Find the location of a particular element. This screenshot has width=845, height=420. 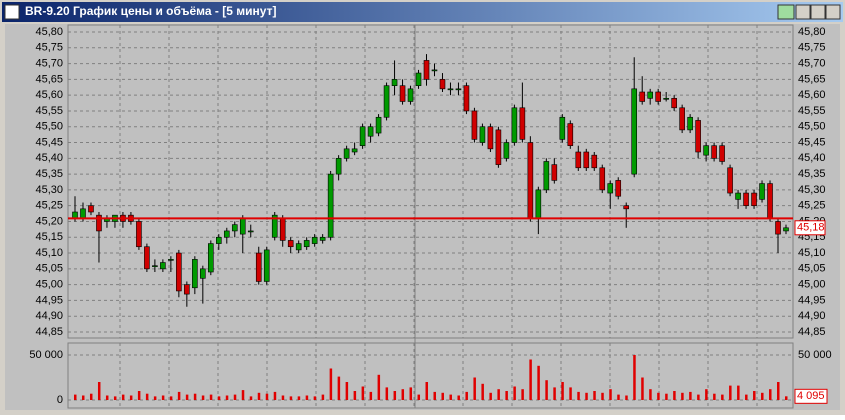

y-tick-label: 45,80 is located at coordinates (49, 32).